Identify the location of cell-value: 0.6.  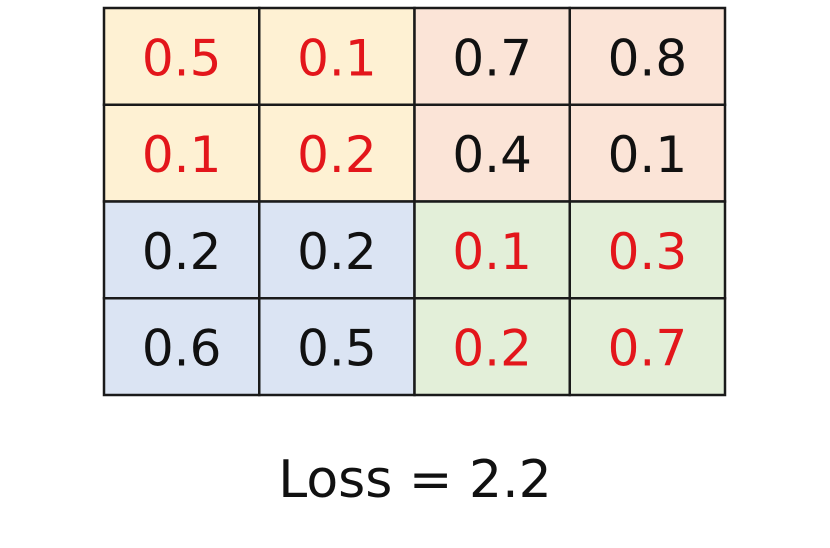
(182, 349).